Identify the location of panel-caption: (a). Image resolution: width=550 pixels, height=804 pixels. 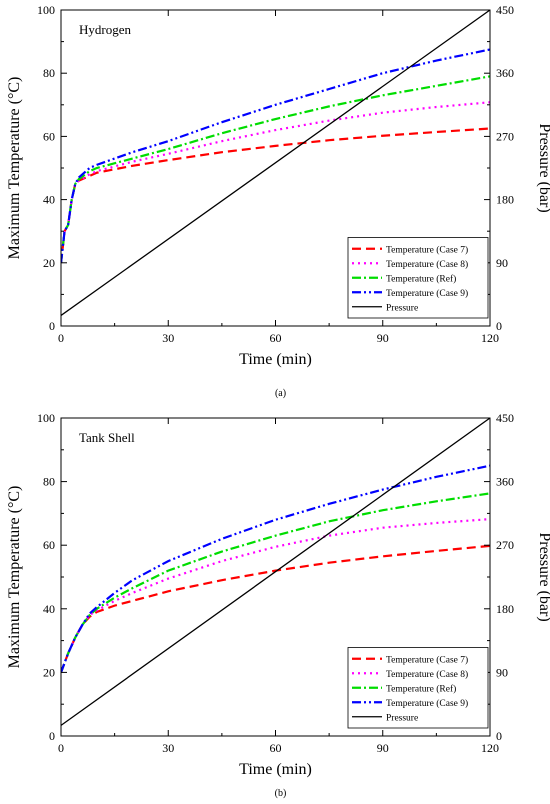
(280, 393).